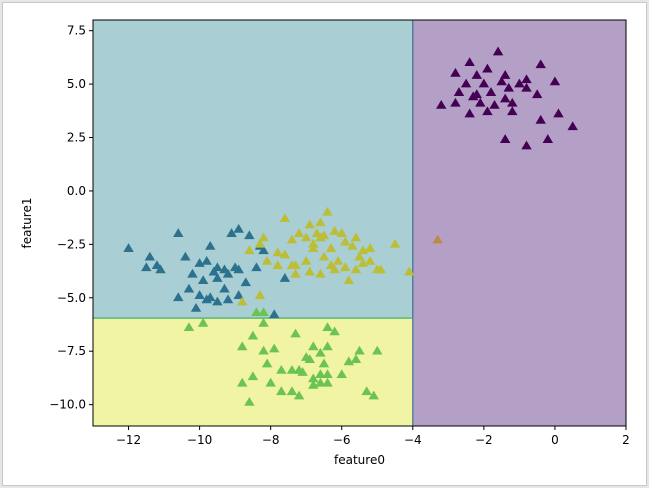  I want to click on y-tick-label: −10.0, so click(67, 405).